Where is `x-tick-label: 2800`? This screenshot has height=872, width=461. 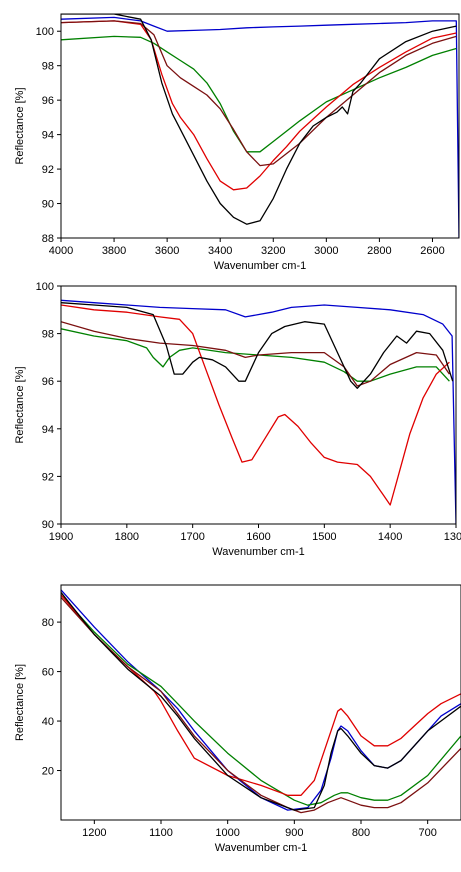 x-tick-label: 2800 is located at coordinates (379, 251).